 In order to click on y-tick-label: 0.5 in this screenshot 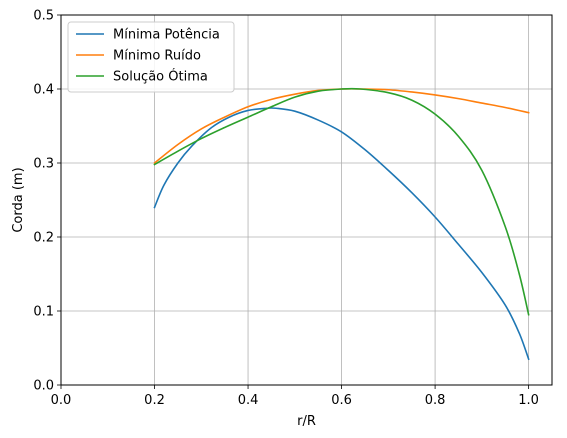, I will do `click(43, 16)`.